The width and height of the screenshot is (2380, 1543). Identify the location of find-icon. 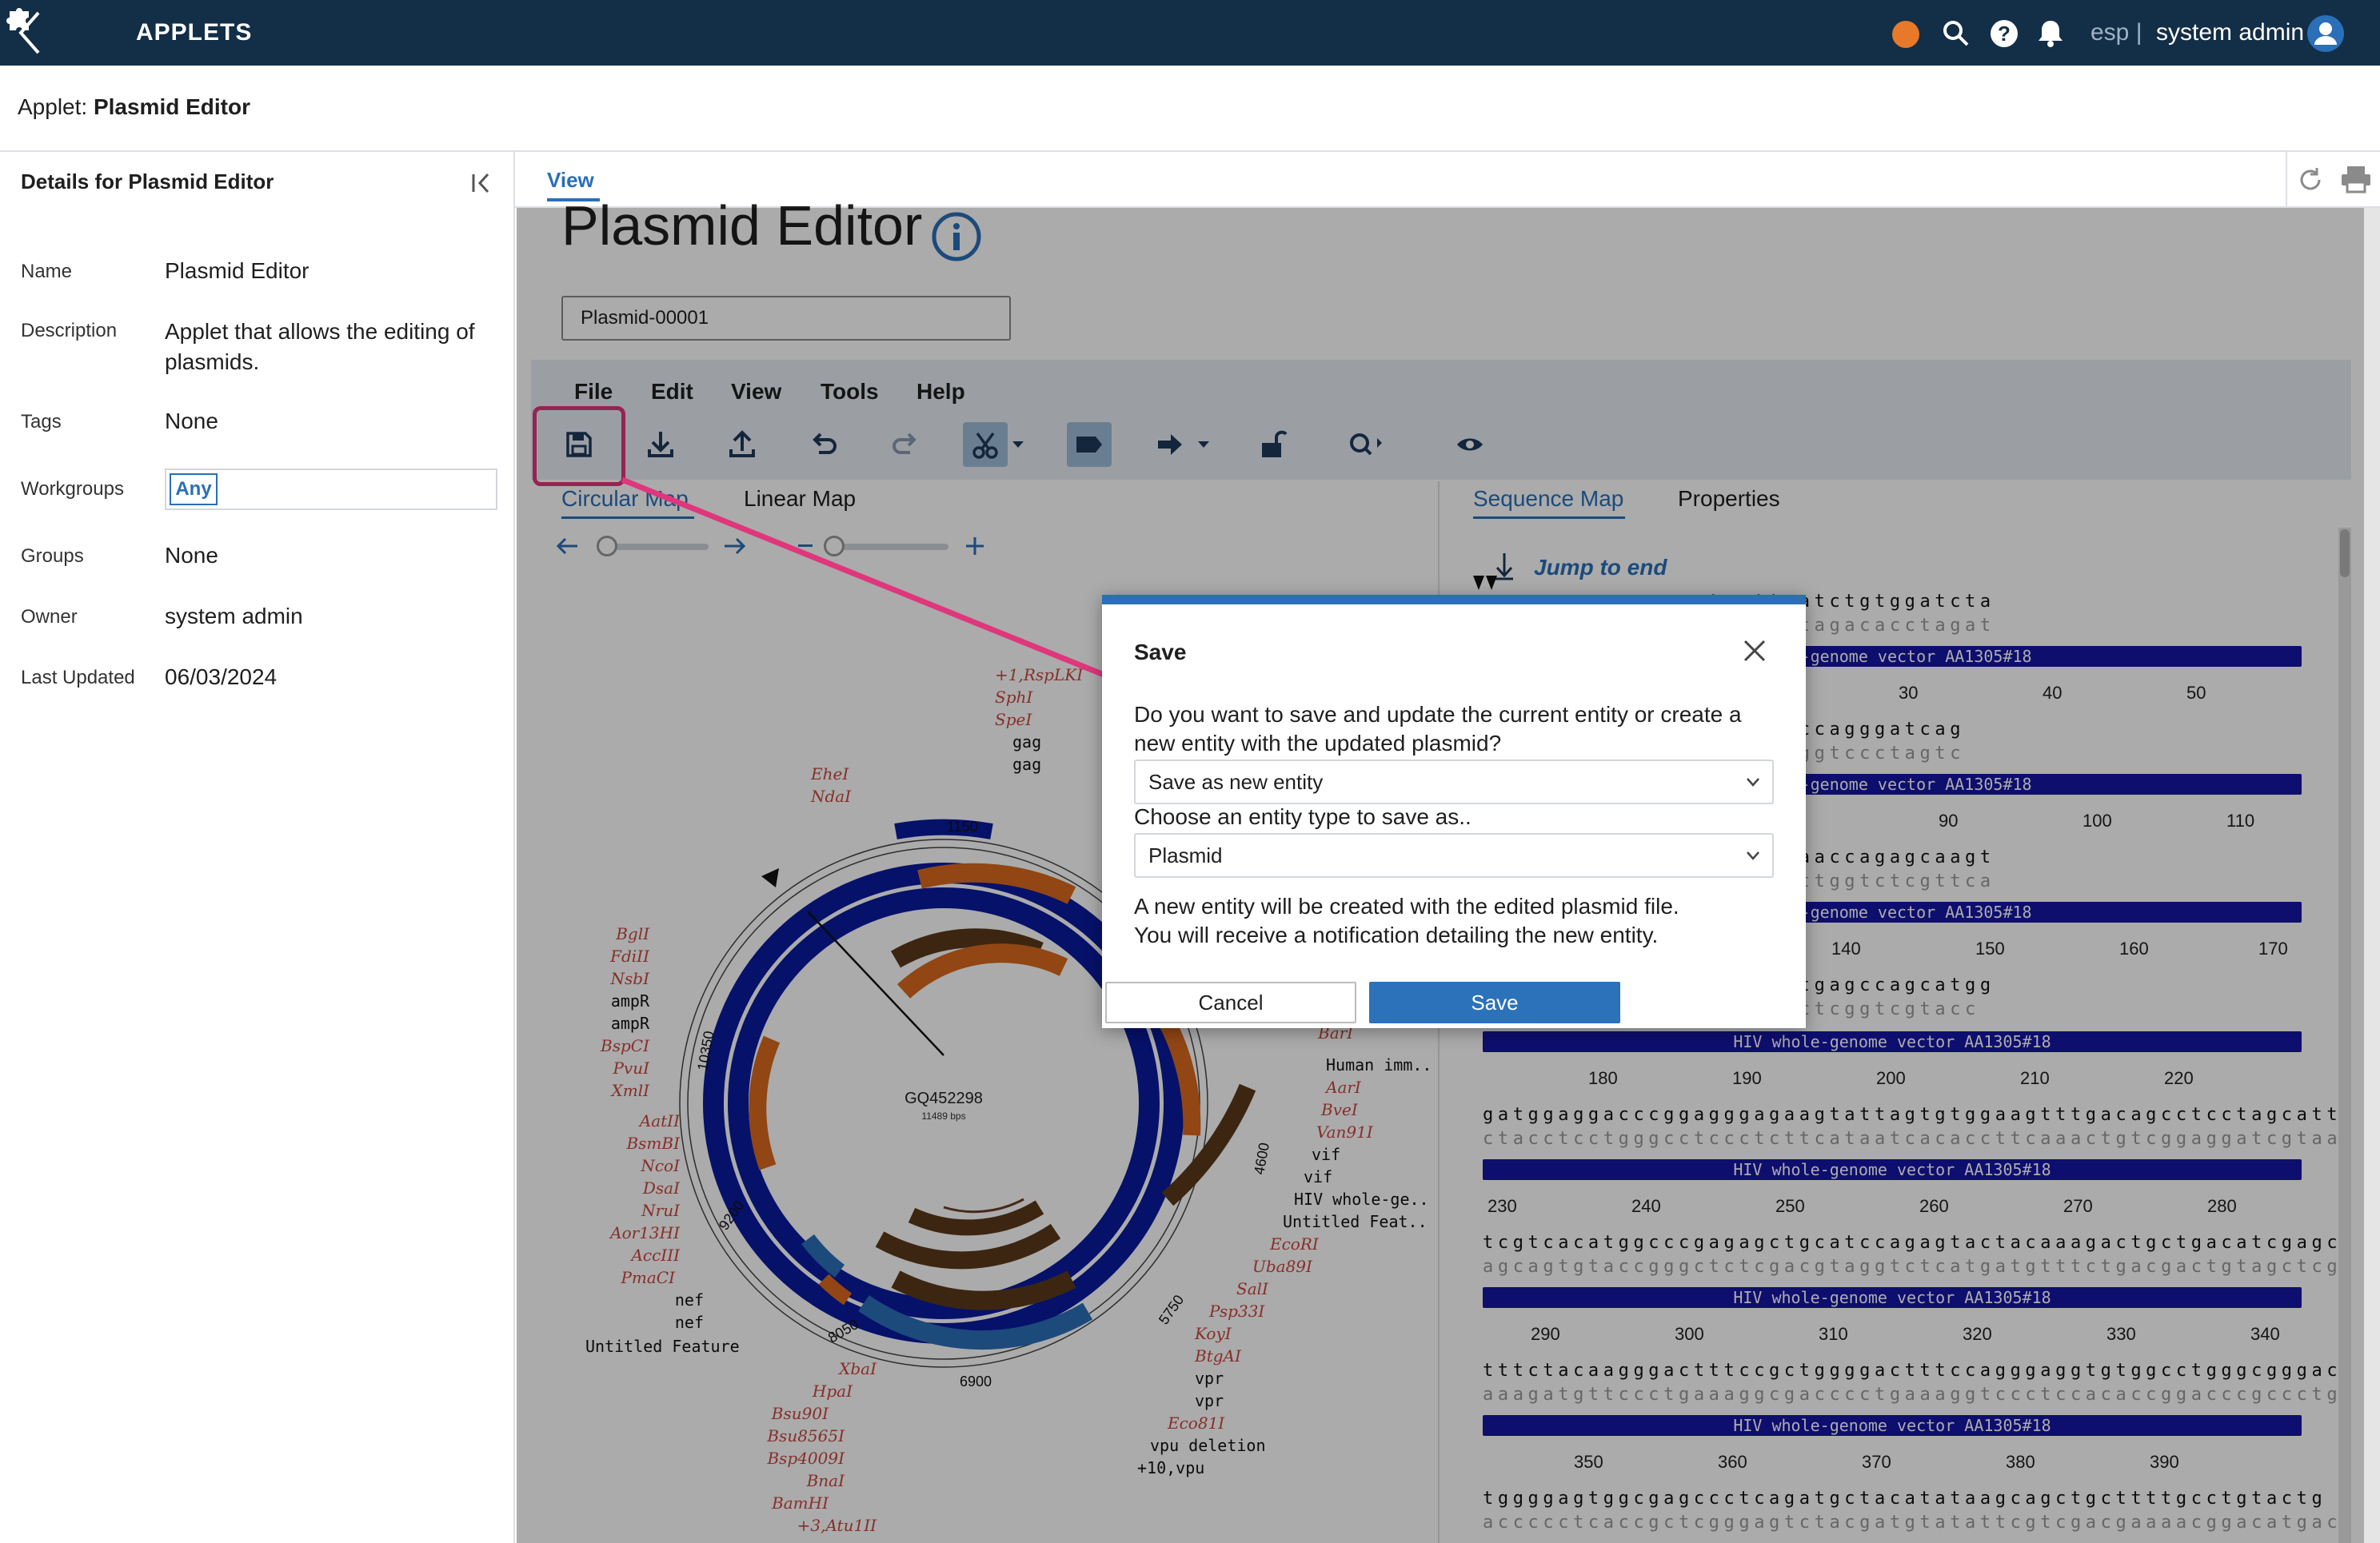
(1362, 444).